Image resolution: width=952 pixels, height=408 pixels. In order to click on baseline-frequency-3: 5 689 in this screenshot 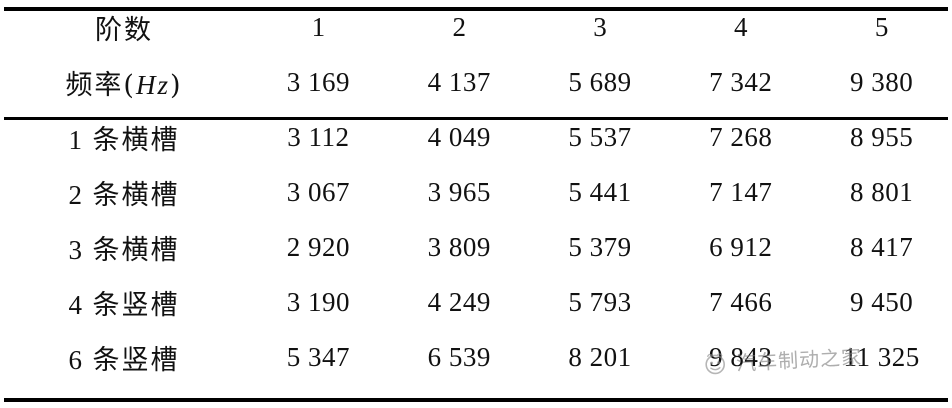, I will do `click(600, 81)`.